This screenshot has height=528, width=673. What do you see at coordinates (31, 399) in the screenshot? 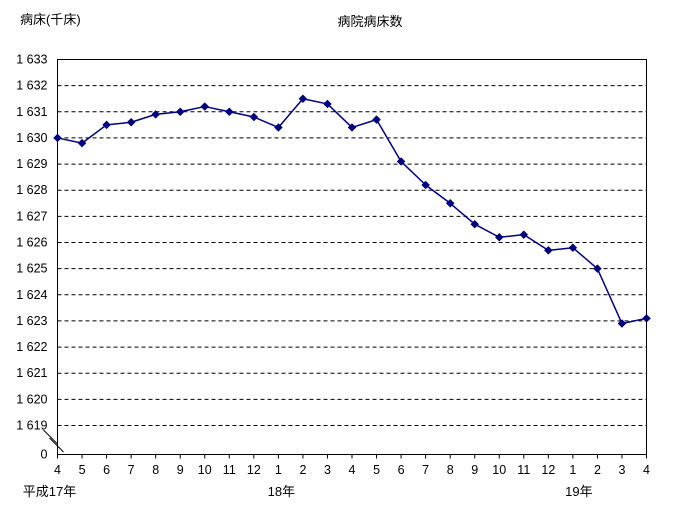
I see `y-tick-label: 1 620` at bounding box center [31, 399].